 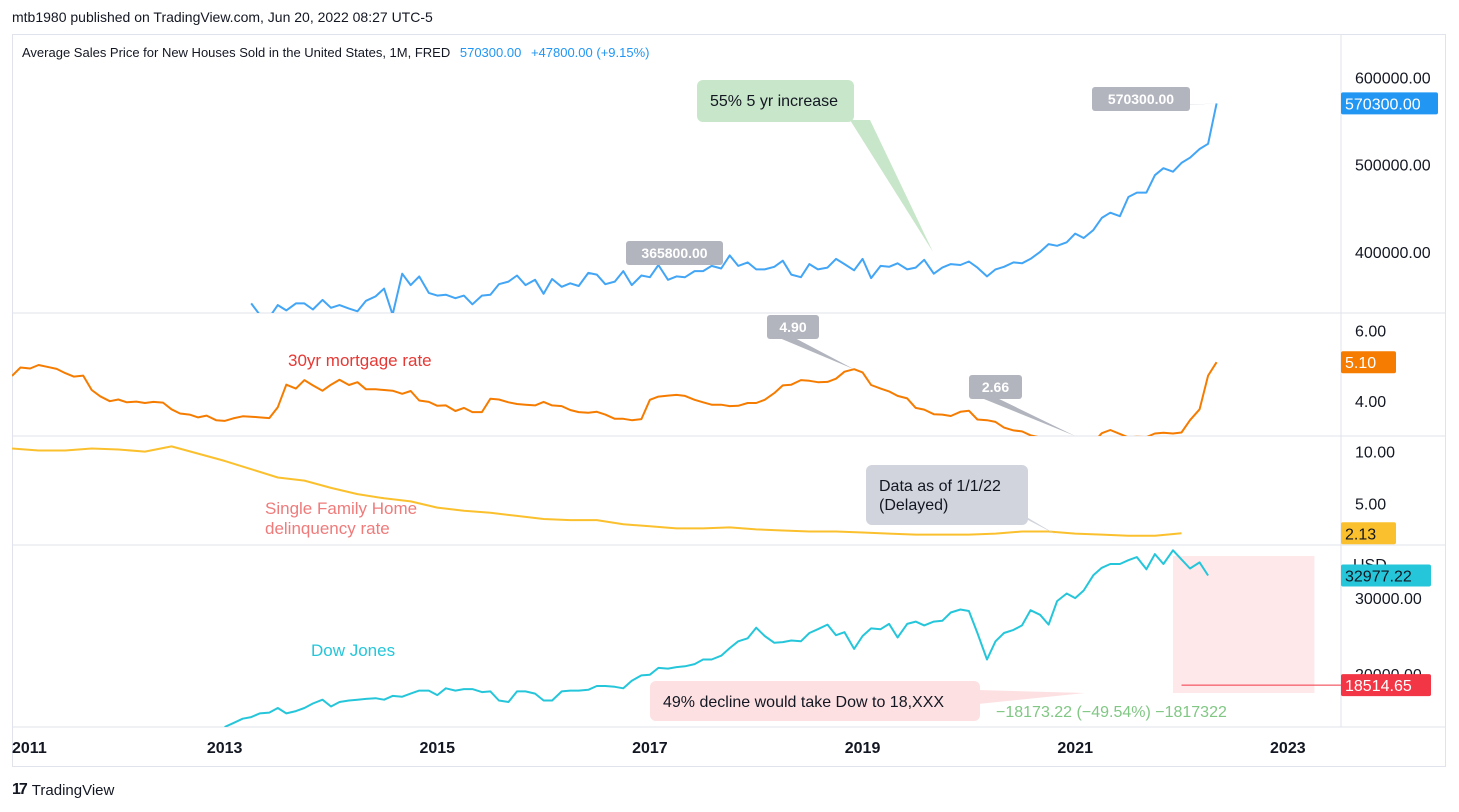 What do you see at coordinates (1393, 78) in the screenshot?
I see `y-tick-label: 600000.00` at bounding box center [1393, 78].